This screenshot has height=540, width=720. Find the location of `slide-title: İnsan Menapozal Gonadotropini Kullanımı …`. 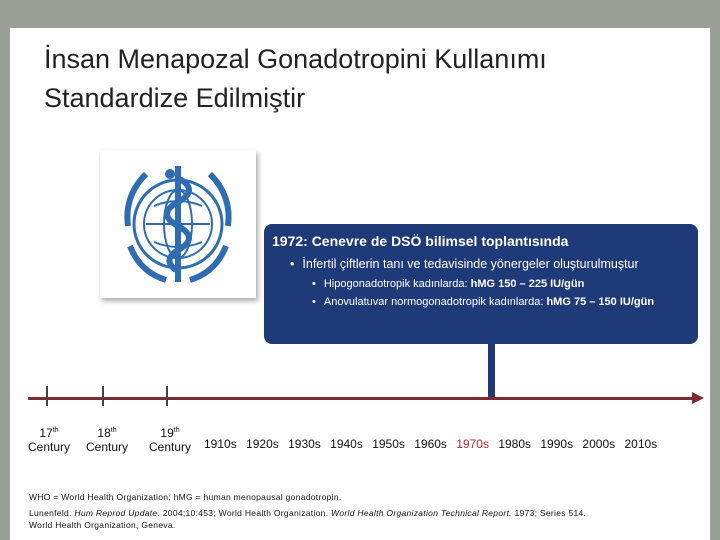

slide-title: İnsan Menapozal Gonadotropini Kullanımı … is located at coordinates (295, 78).